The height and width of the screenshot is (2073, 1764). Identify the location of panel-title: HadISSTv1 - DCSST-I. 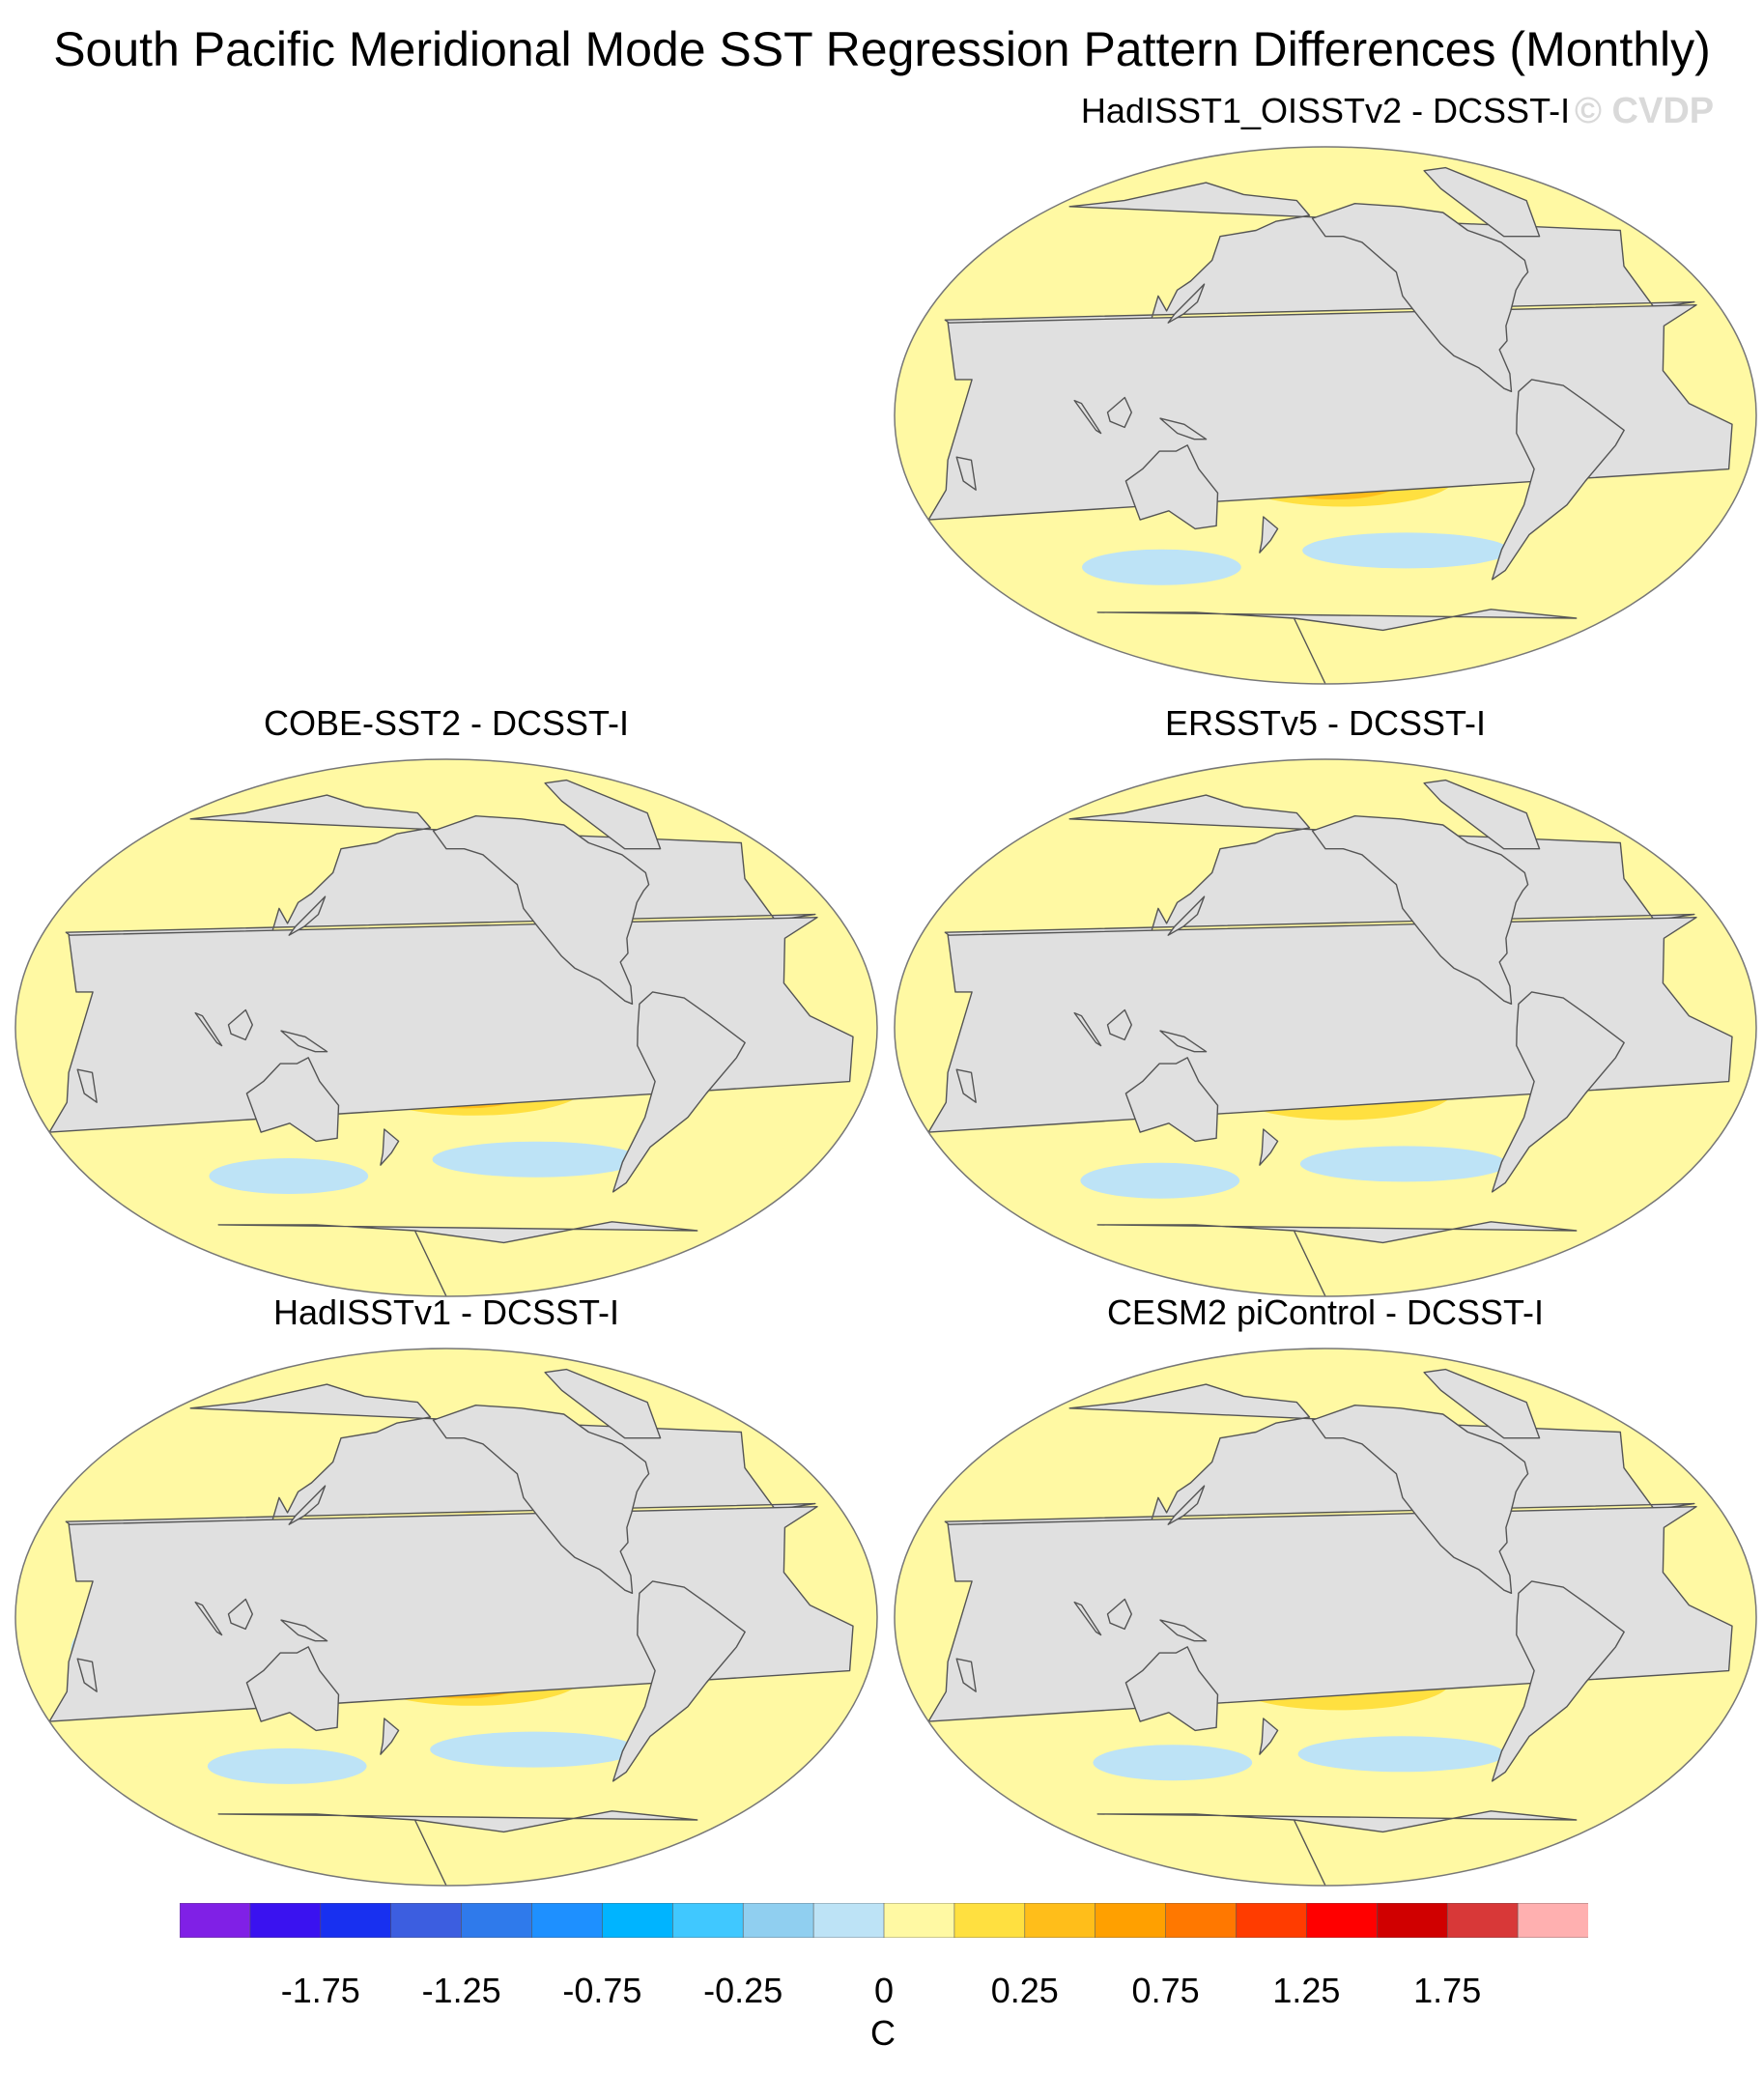
(446, 1312).